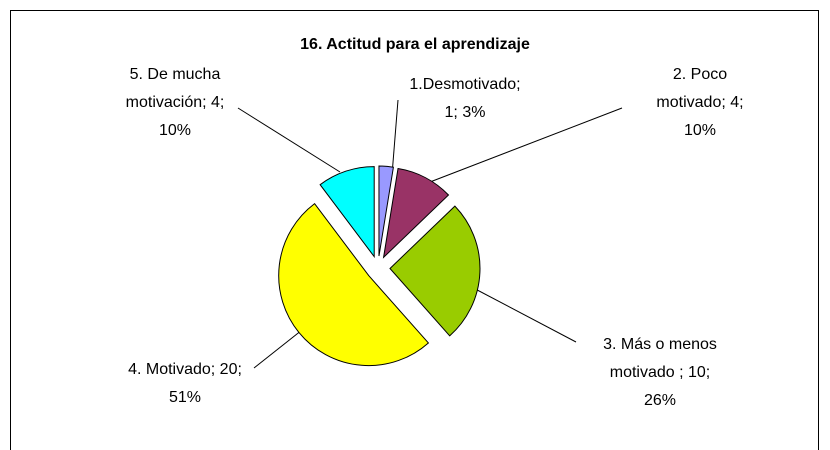 The image size is (830, 450). What do you see at coordinates (175, 102) in the screenshot?
I see `data-label: motivación; 4;` at bounding box center [175, 102].